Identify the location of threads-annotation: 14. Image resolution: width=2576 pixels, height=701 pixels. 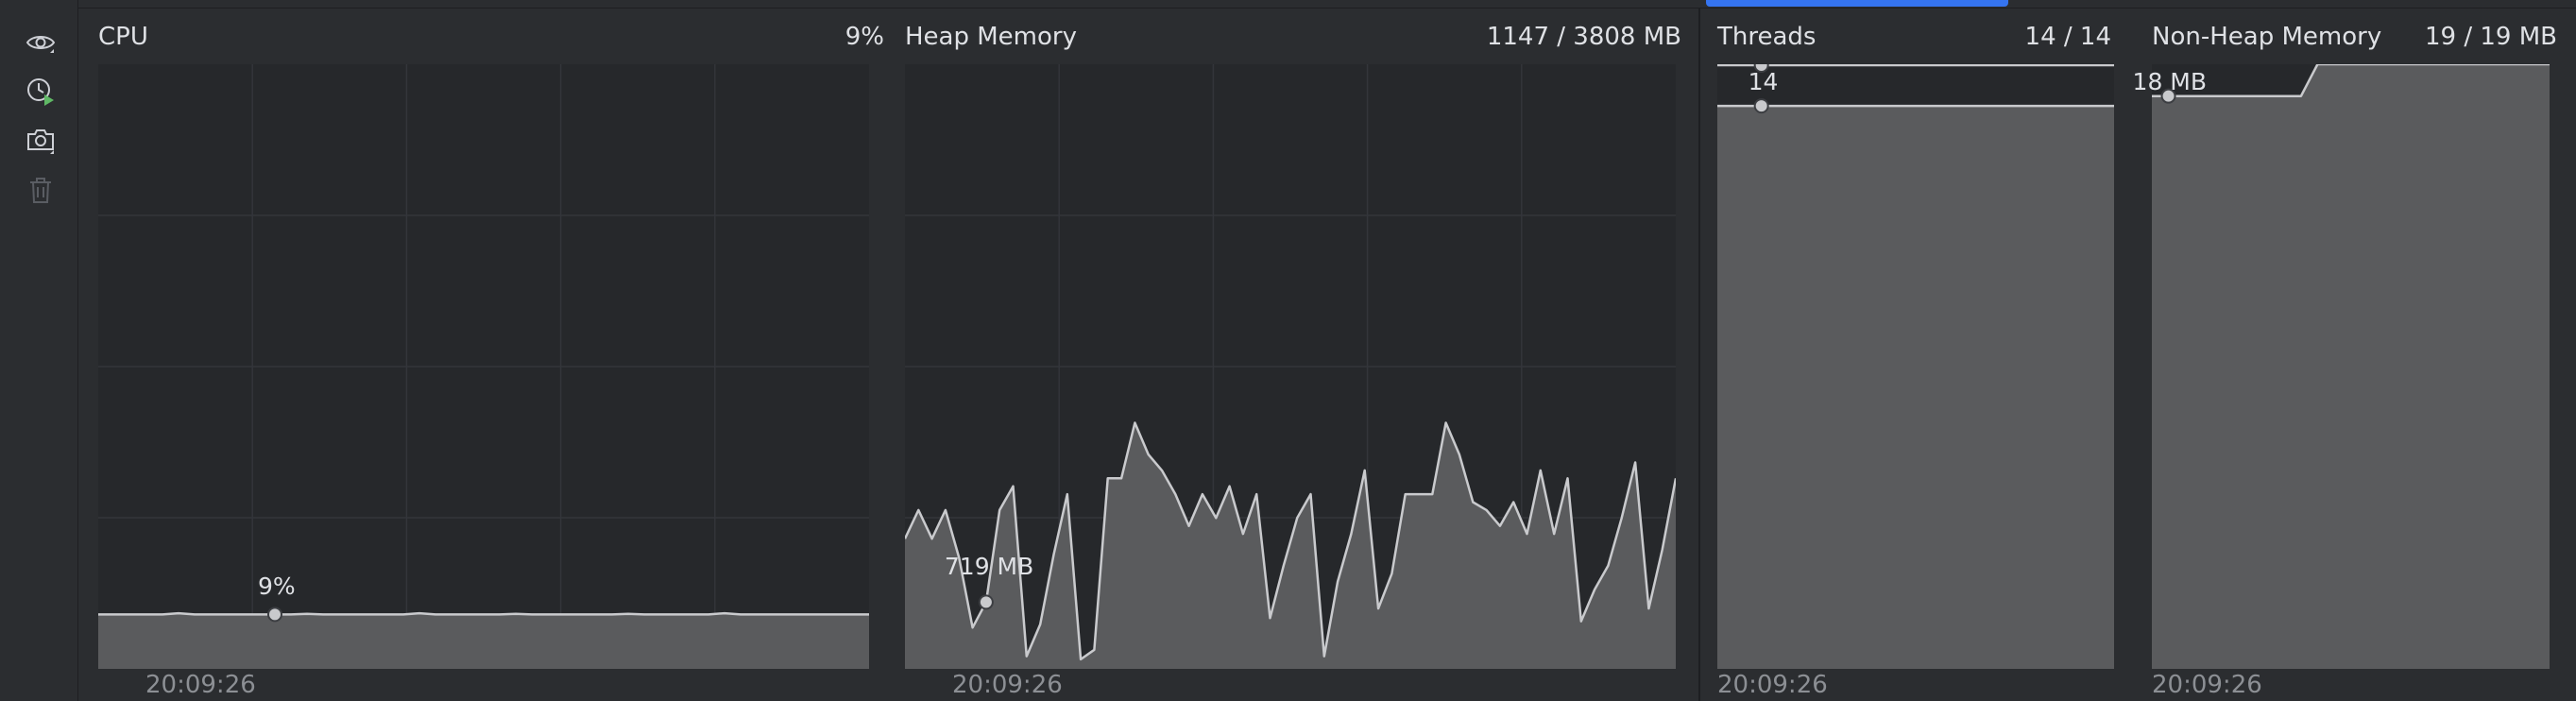
(1763, 82).